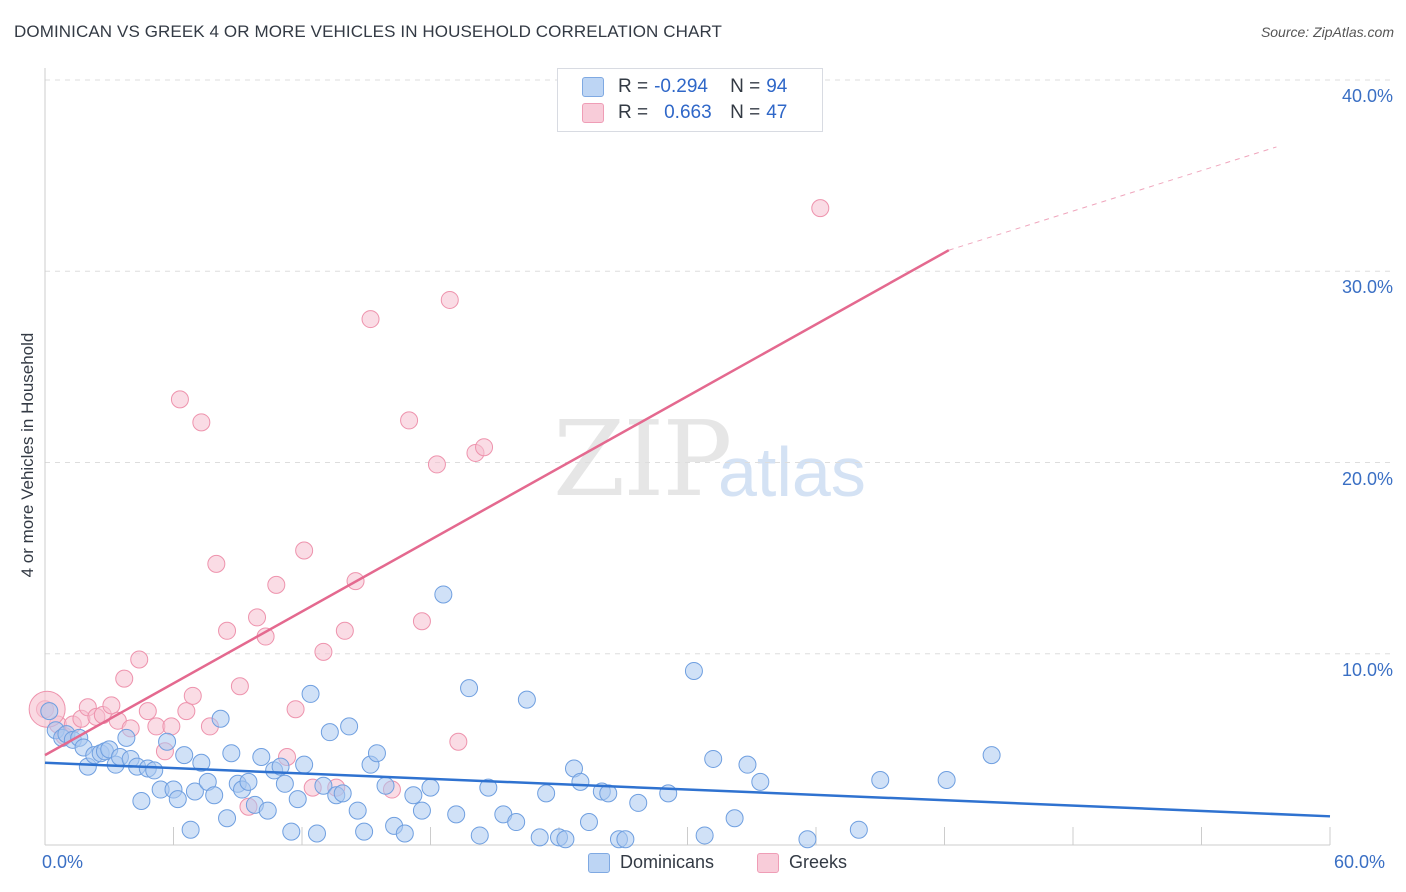 Image resolution: width=1406 pixels, height=892 pixels. What do you see at coordinates (1367, 287) in the screenshot?
I see `y-tick-label: 30.0%` at bounding box center [1367, 287].